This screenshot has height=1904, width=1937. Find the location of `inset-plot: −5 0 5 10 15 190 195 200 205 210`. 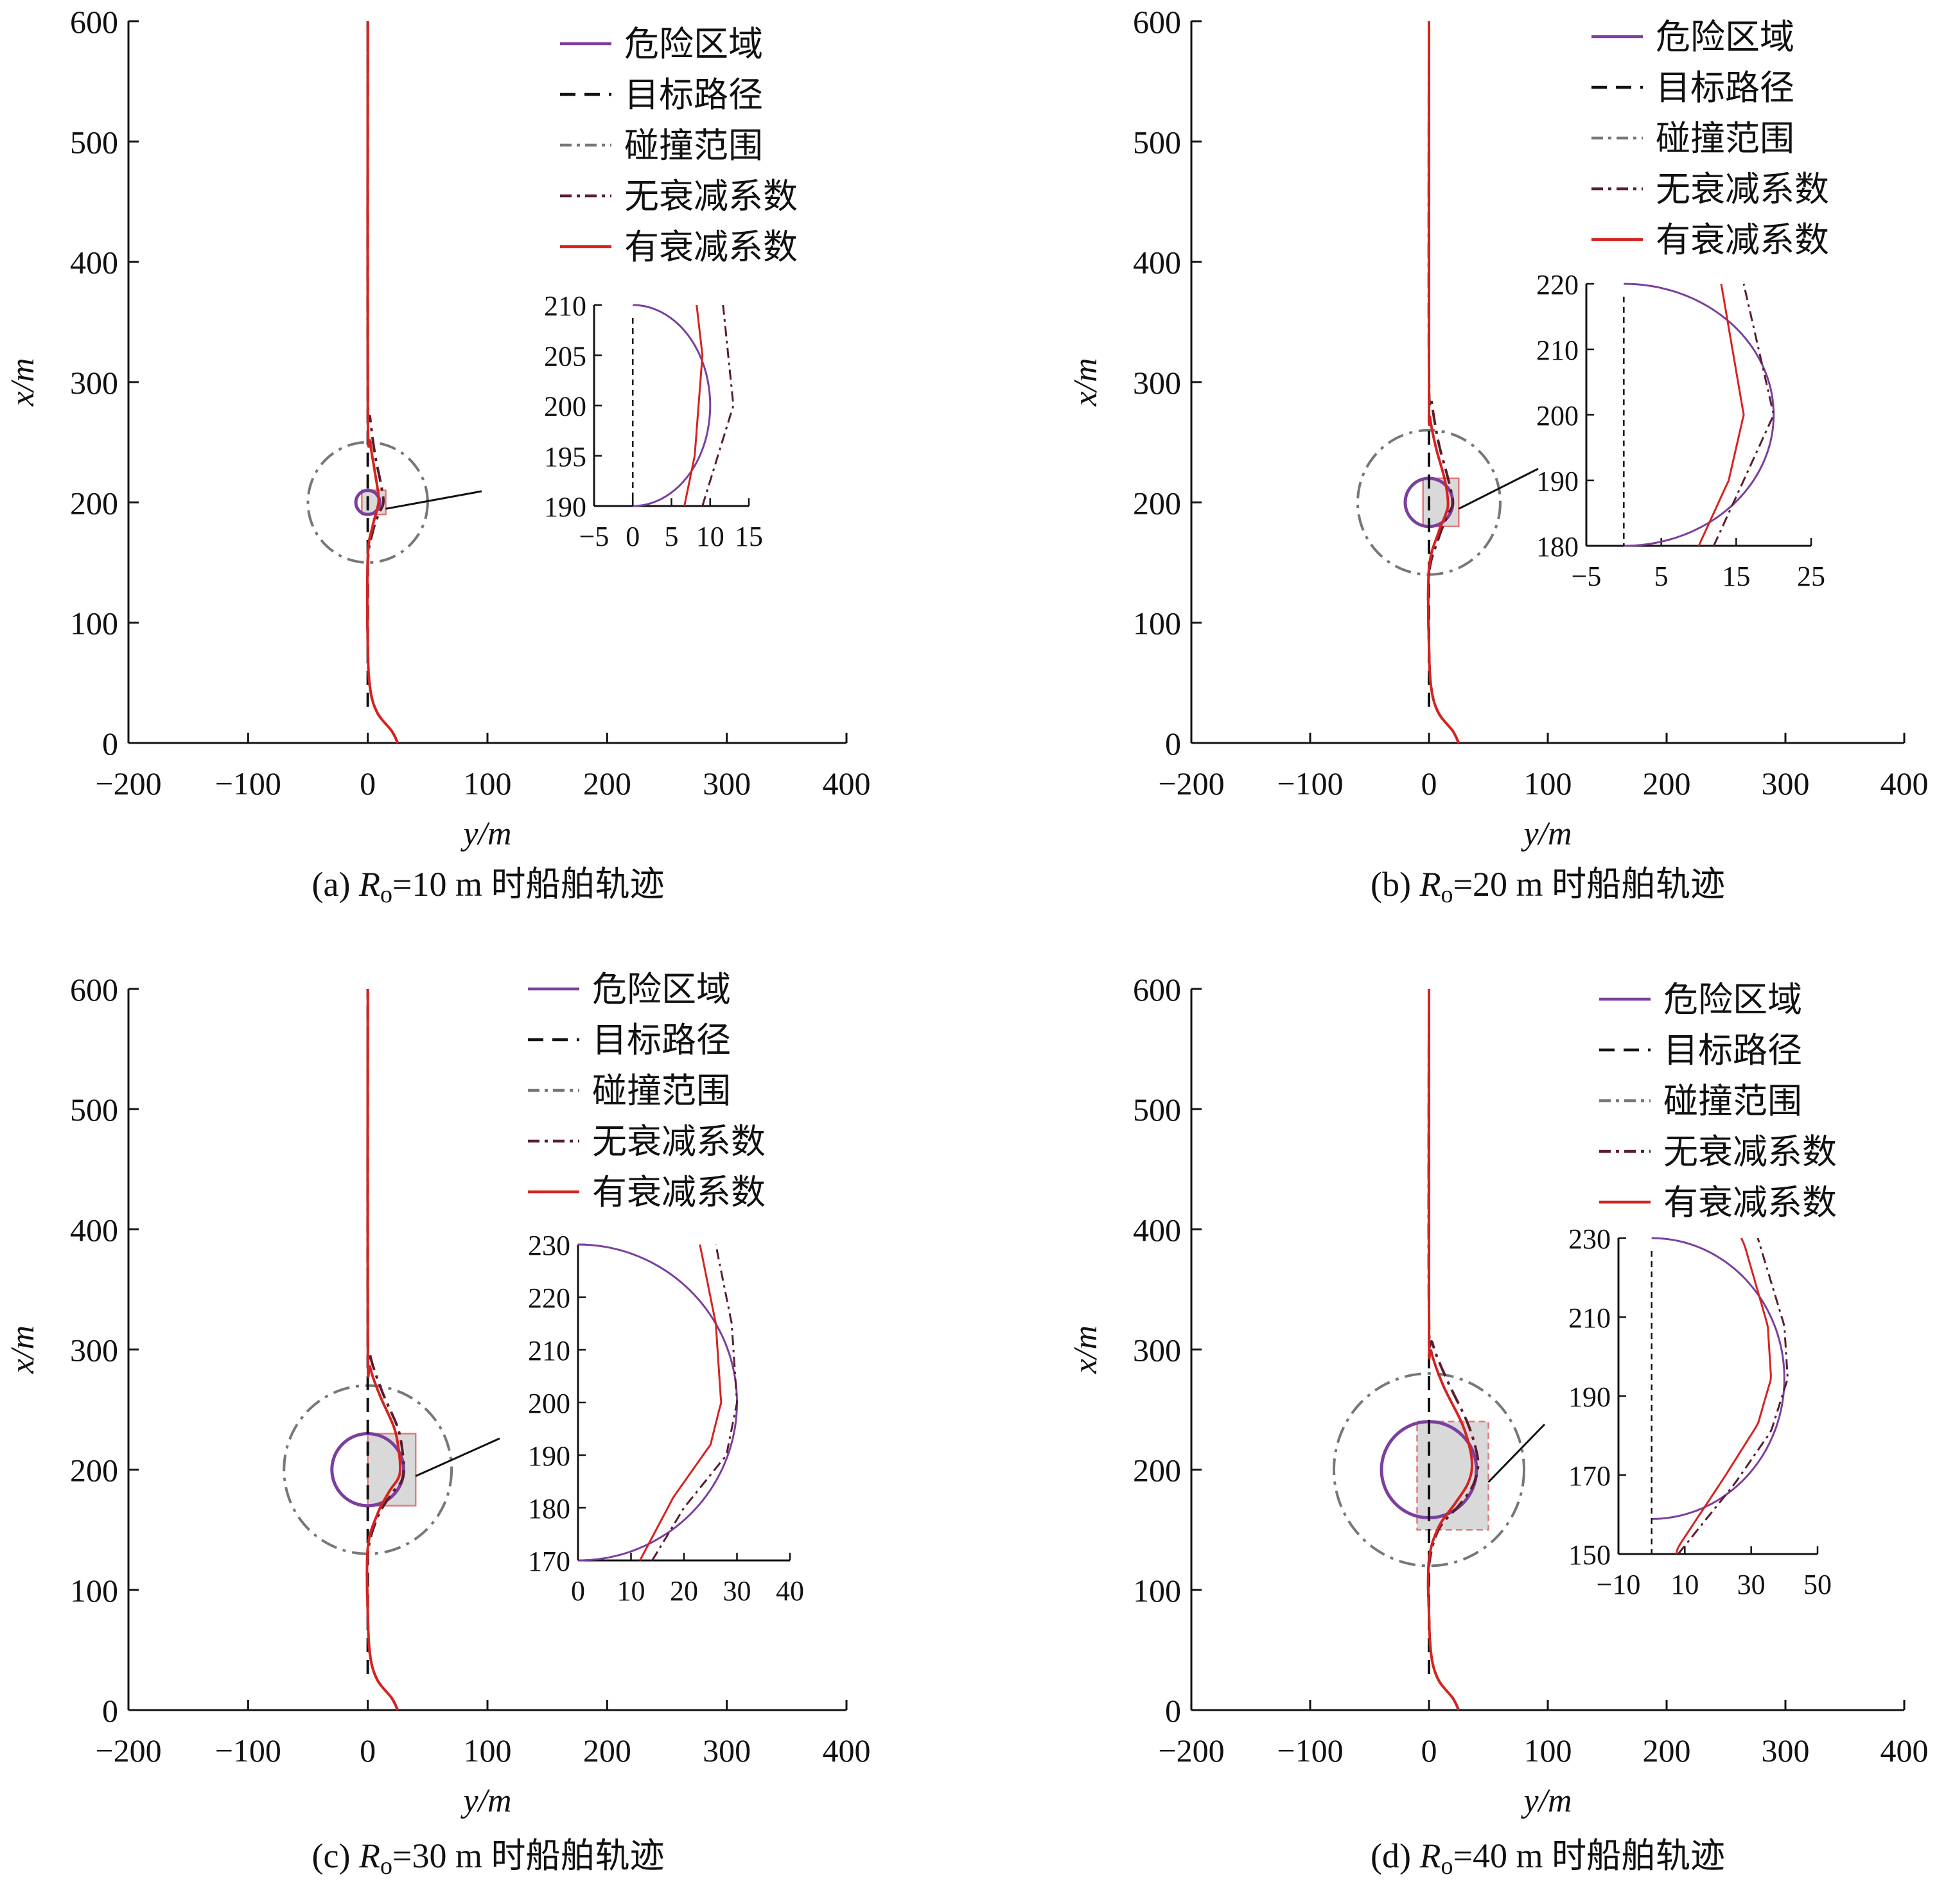

inset-plot: −5 0 5 10 15 190 195 200 205 210 is located at coordinates (653, 421).